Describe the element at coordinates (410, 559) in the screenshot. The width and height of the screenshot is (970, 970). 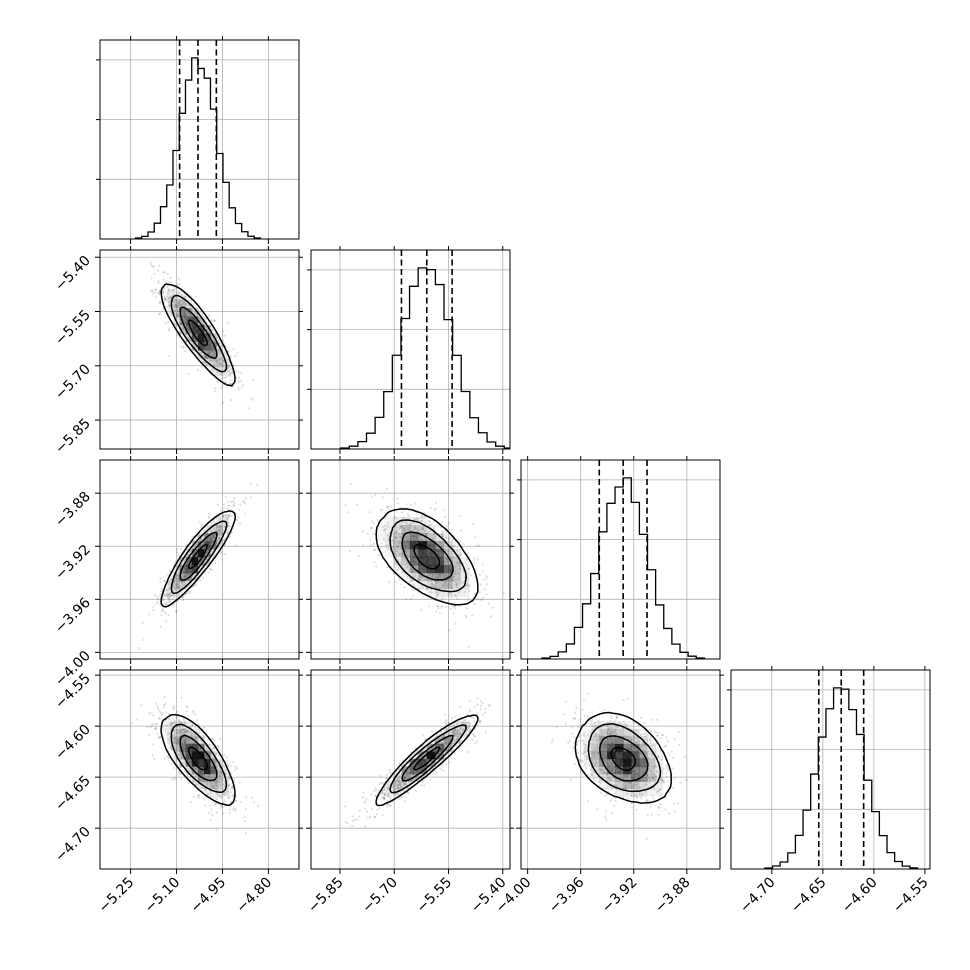
I see `panel-frame` at that location.